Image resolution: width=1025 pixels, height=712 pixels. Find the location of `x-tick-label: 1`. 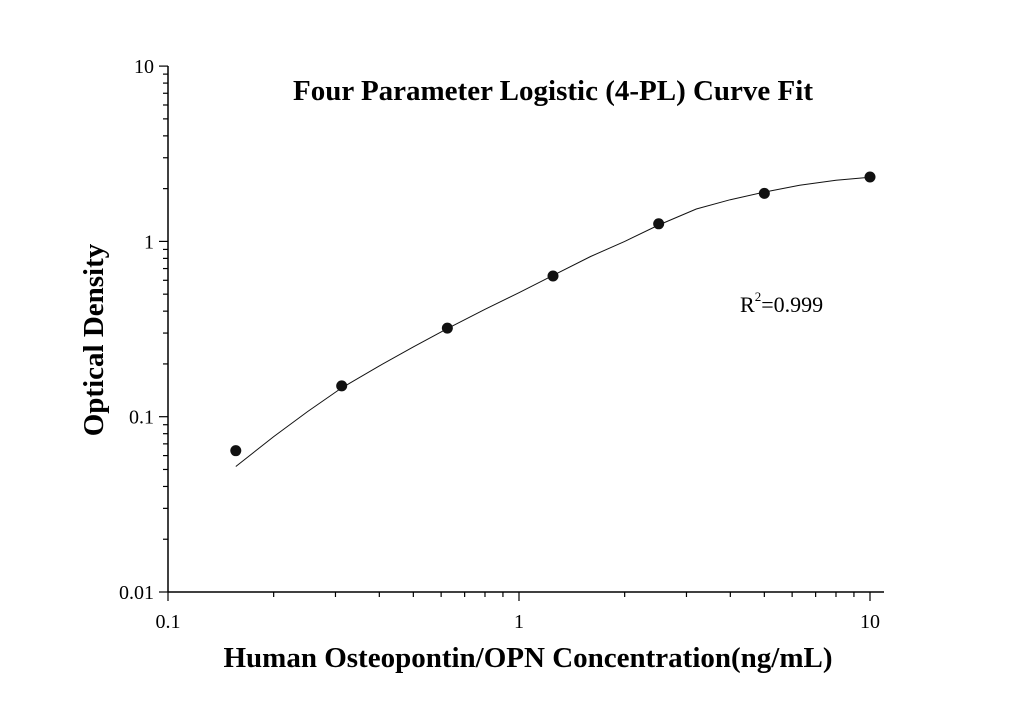

x-tick-label: 1 is located at coordinates (519, 622).